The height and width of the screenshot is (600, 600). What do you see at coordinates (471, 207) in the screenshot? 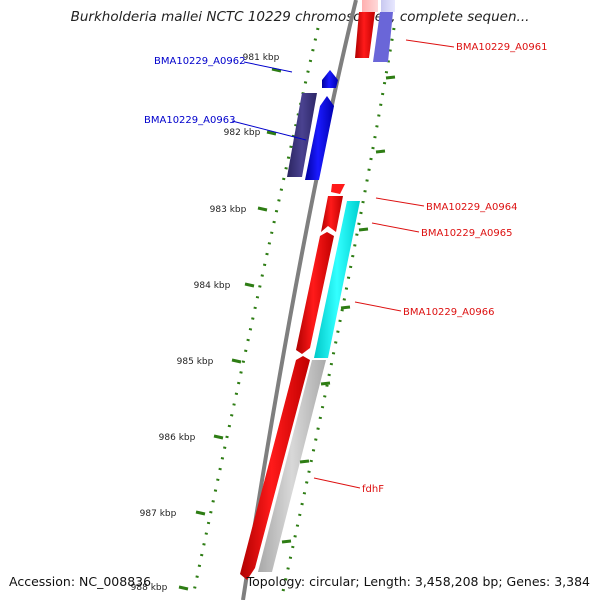
I see `gene-label: BMA10229_A0964` at bounding box center [471, 207].